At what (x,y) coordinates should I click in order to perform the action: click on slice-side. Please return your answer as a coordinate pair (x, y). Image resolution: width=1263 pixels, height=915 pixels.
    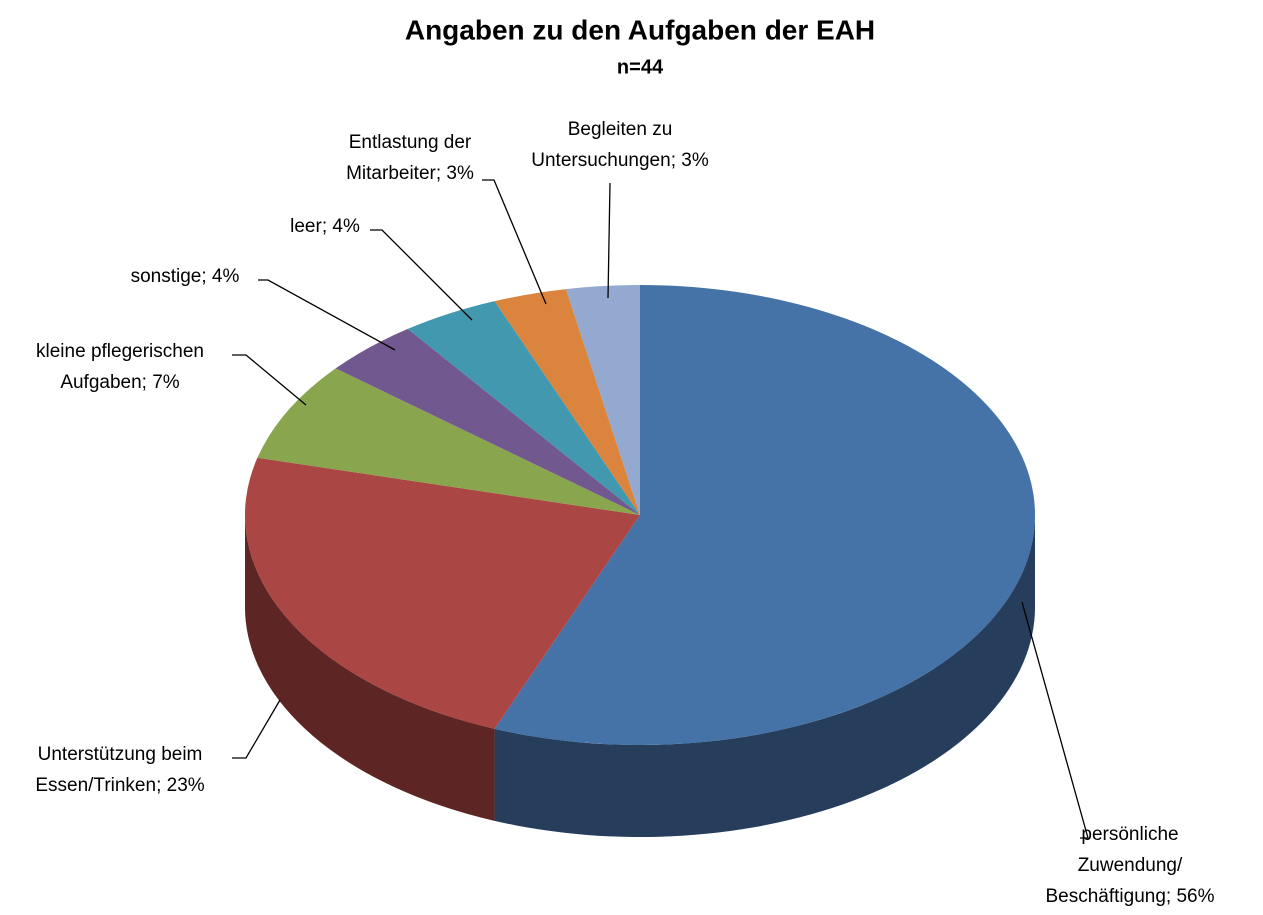
    Looking at the image, I should click on (369, 668).